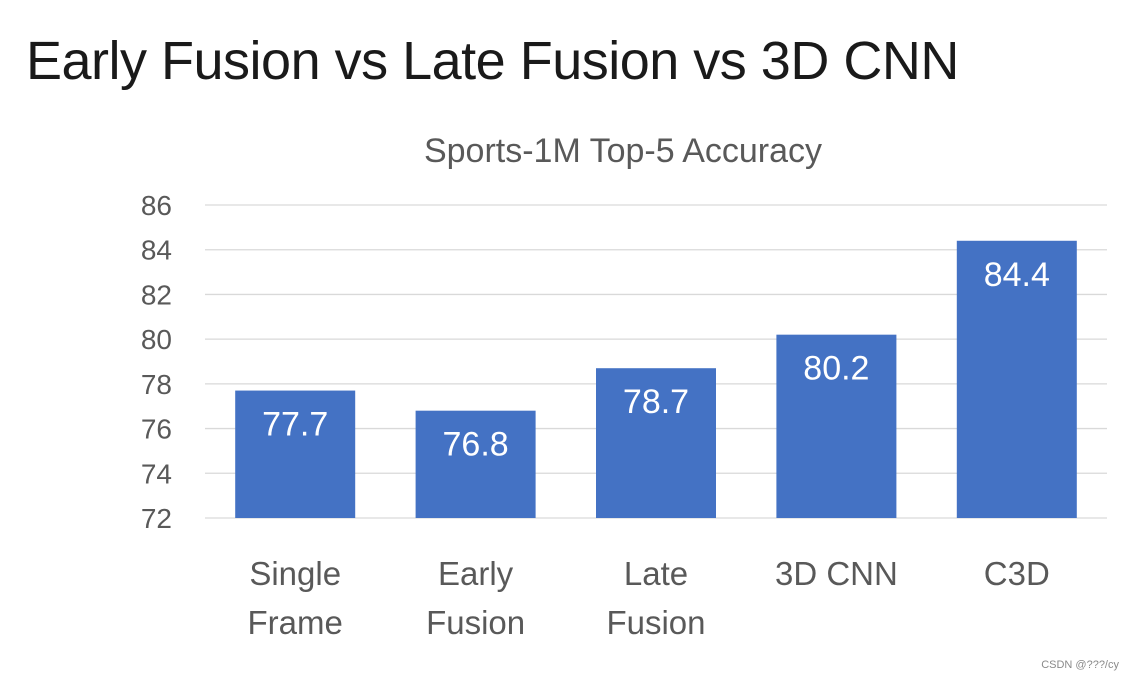 The height and width of the screenshot is (681, 1133). Describe the element at coordinates (156, 362) in the screenshot. I see `y-axis-ticks: 72 74 76 78 80 82 84 86` at that location.